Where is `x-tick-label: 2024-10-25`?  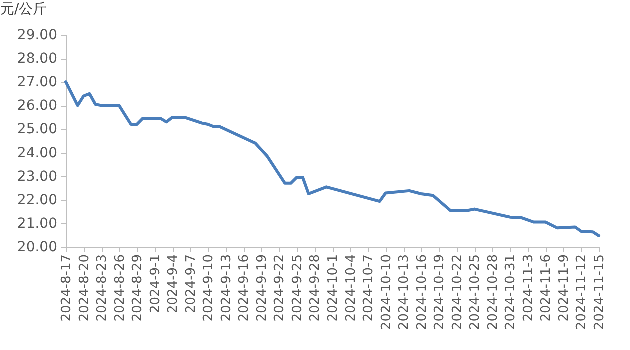
x-tick-label: 2024-10-25 is located at coordinates (476, 292).